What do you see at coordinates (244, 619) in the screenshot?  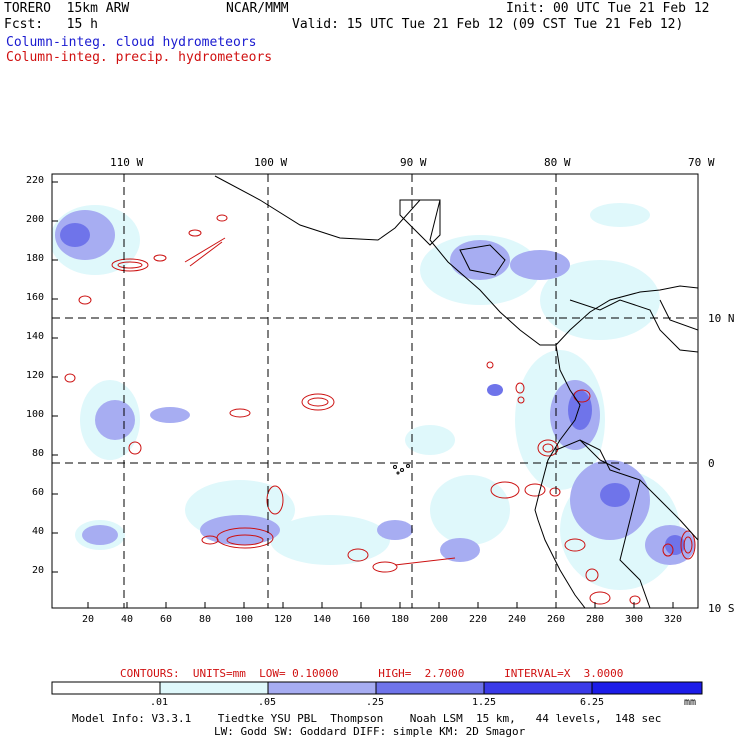 I see `x-tick-label: 100` at bounding box center [244, 619].